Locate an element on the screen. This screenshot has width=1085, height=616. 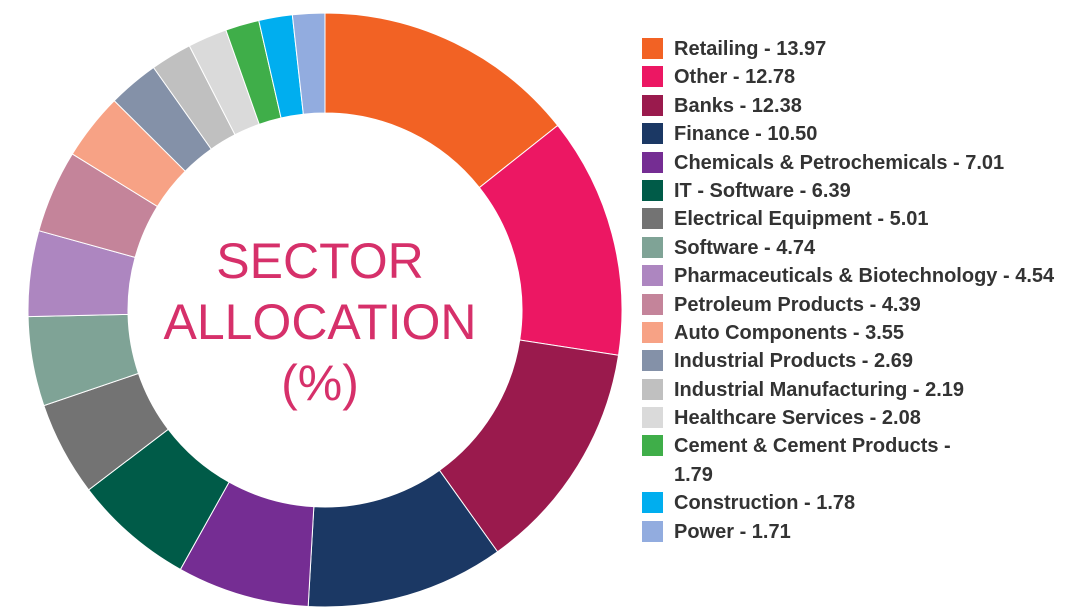
legend-label: Power - 1.71 is located at coordinates (732, 531).